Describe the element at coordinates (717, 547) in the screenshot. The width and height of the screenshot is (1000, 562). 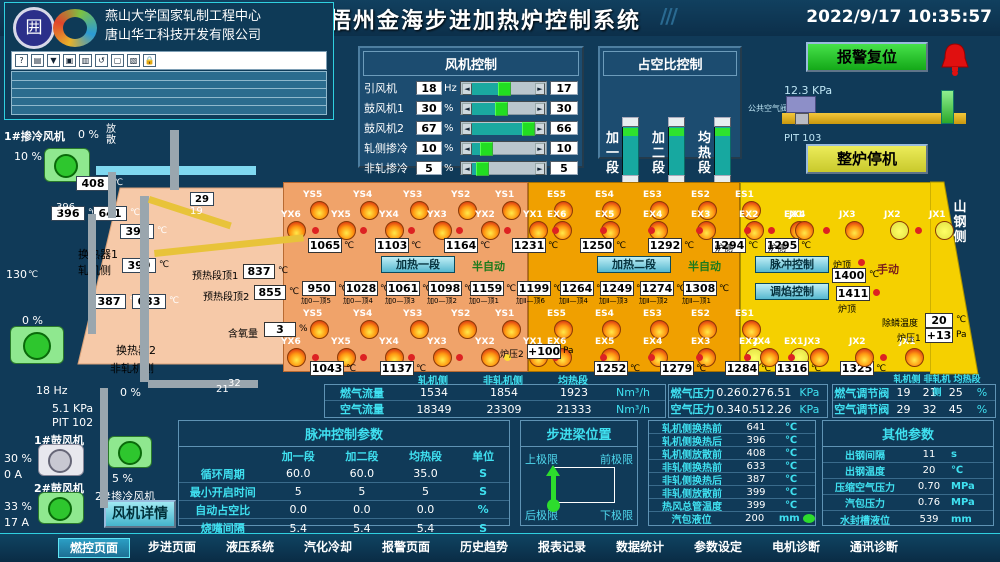
I see `nav-tab-8: 参数设定` at that location.